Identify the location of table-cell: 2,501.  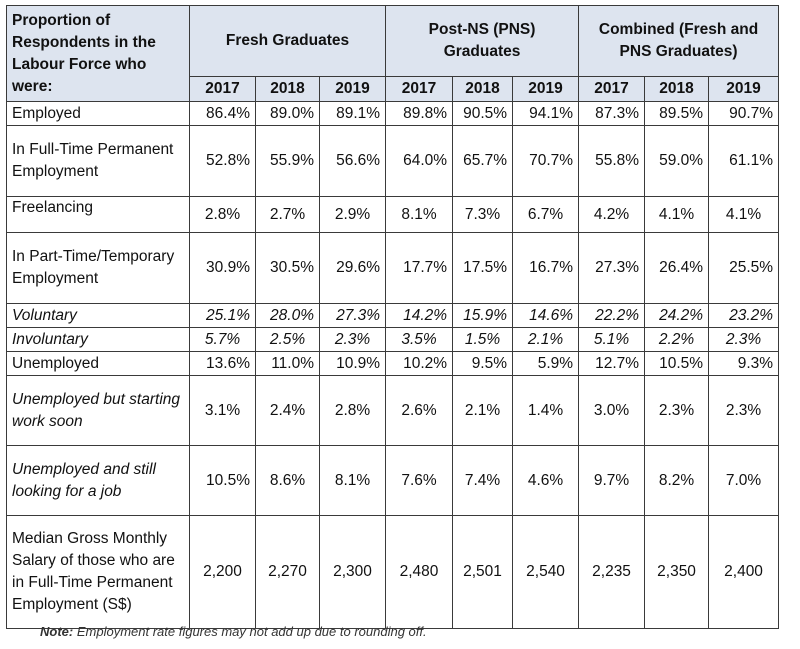
(483, 572).